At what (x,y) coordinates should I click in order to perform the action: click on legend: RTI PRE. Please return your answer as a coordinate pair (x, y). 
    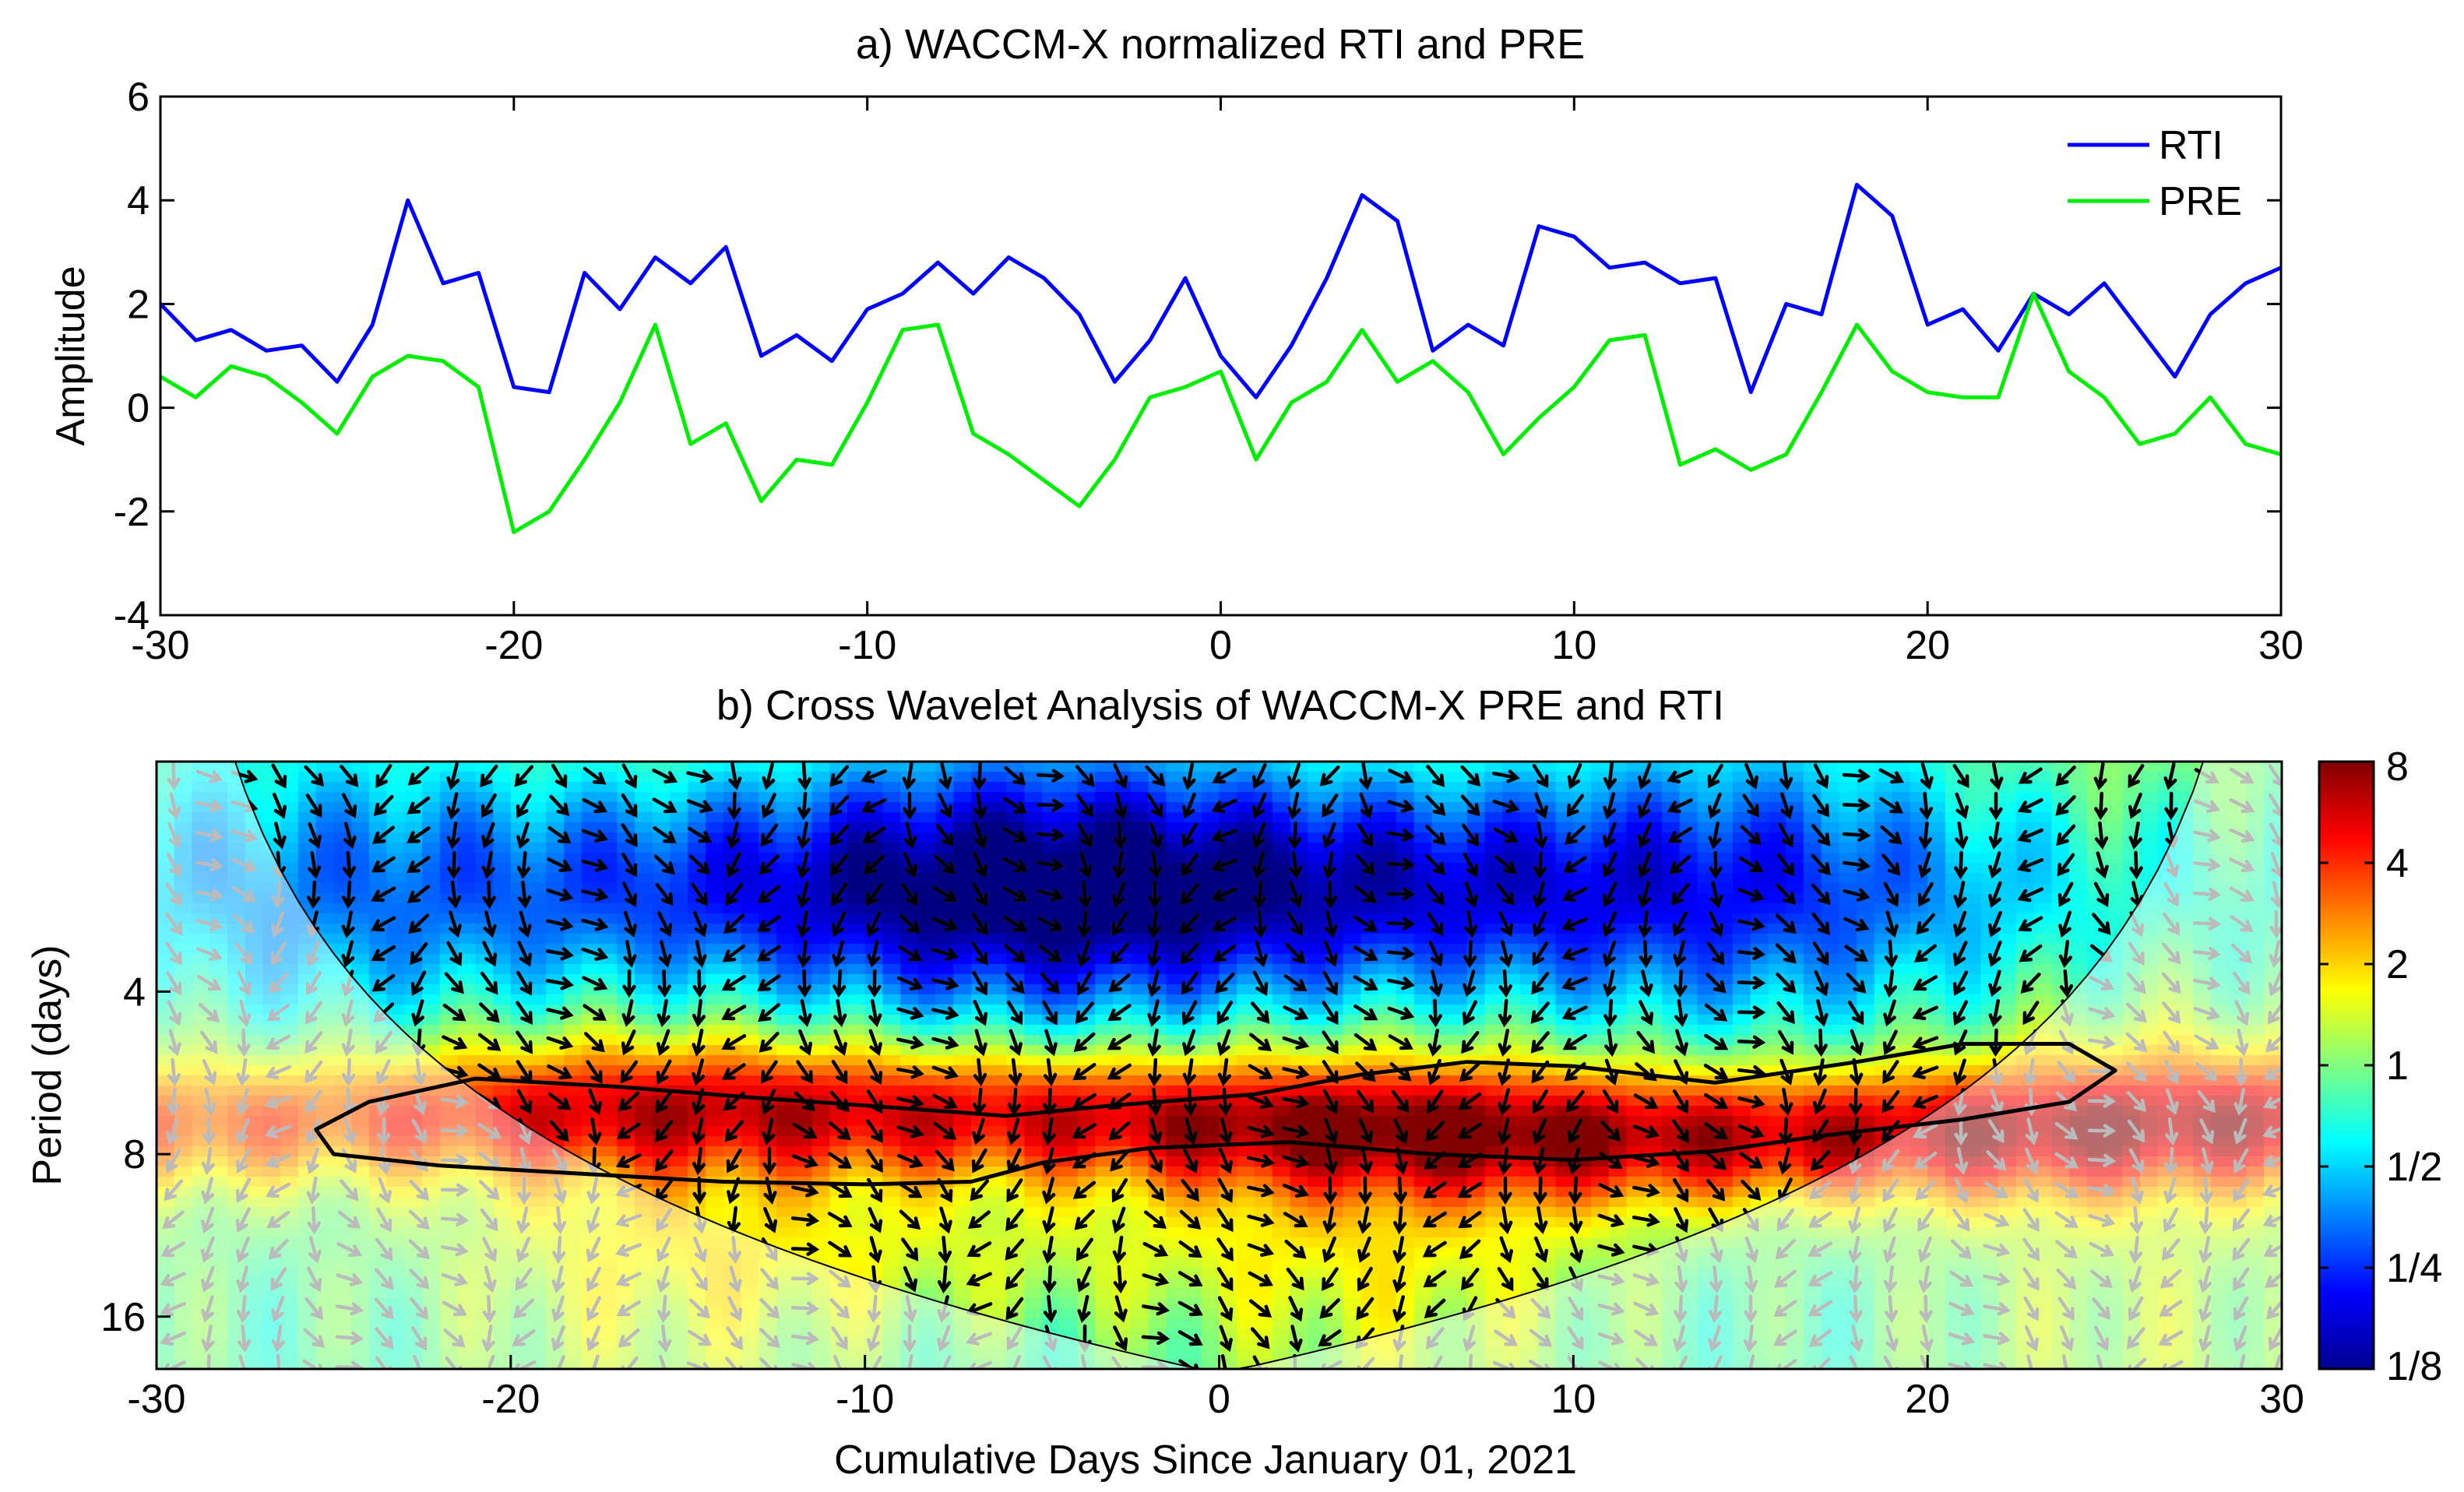
    Looking at the image, I should click on (2155, 173).